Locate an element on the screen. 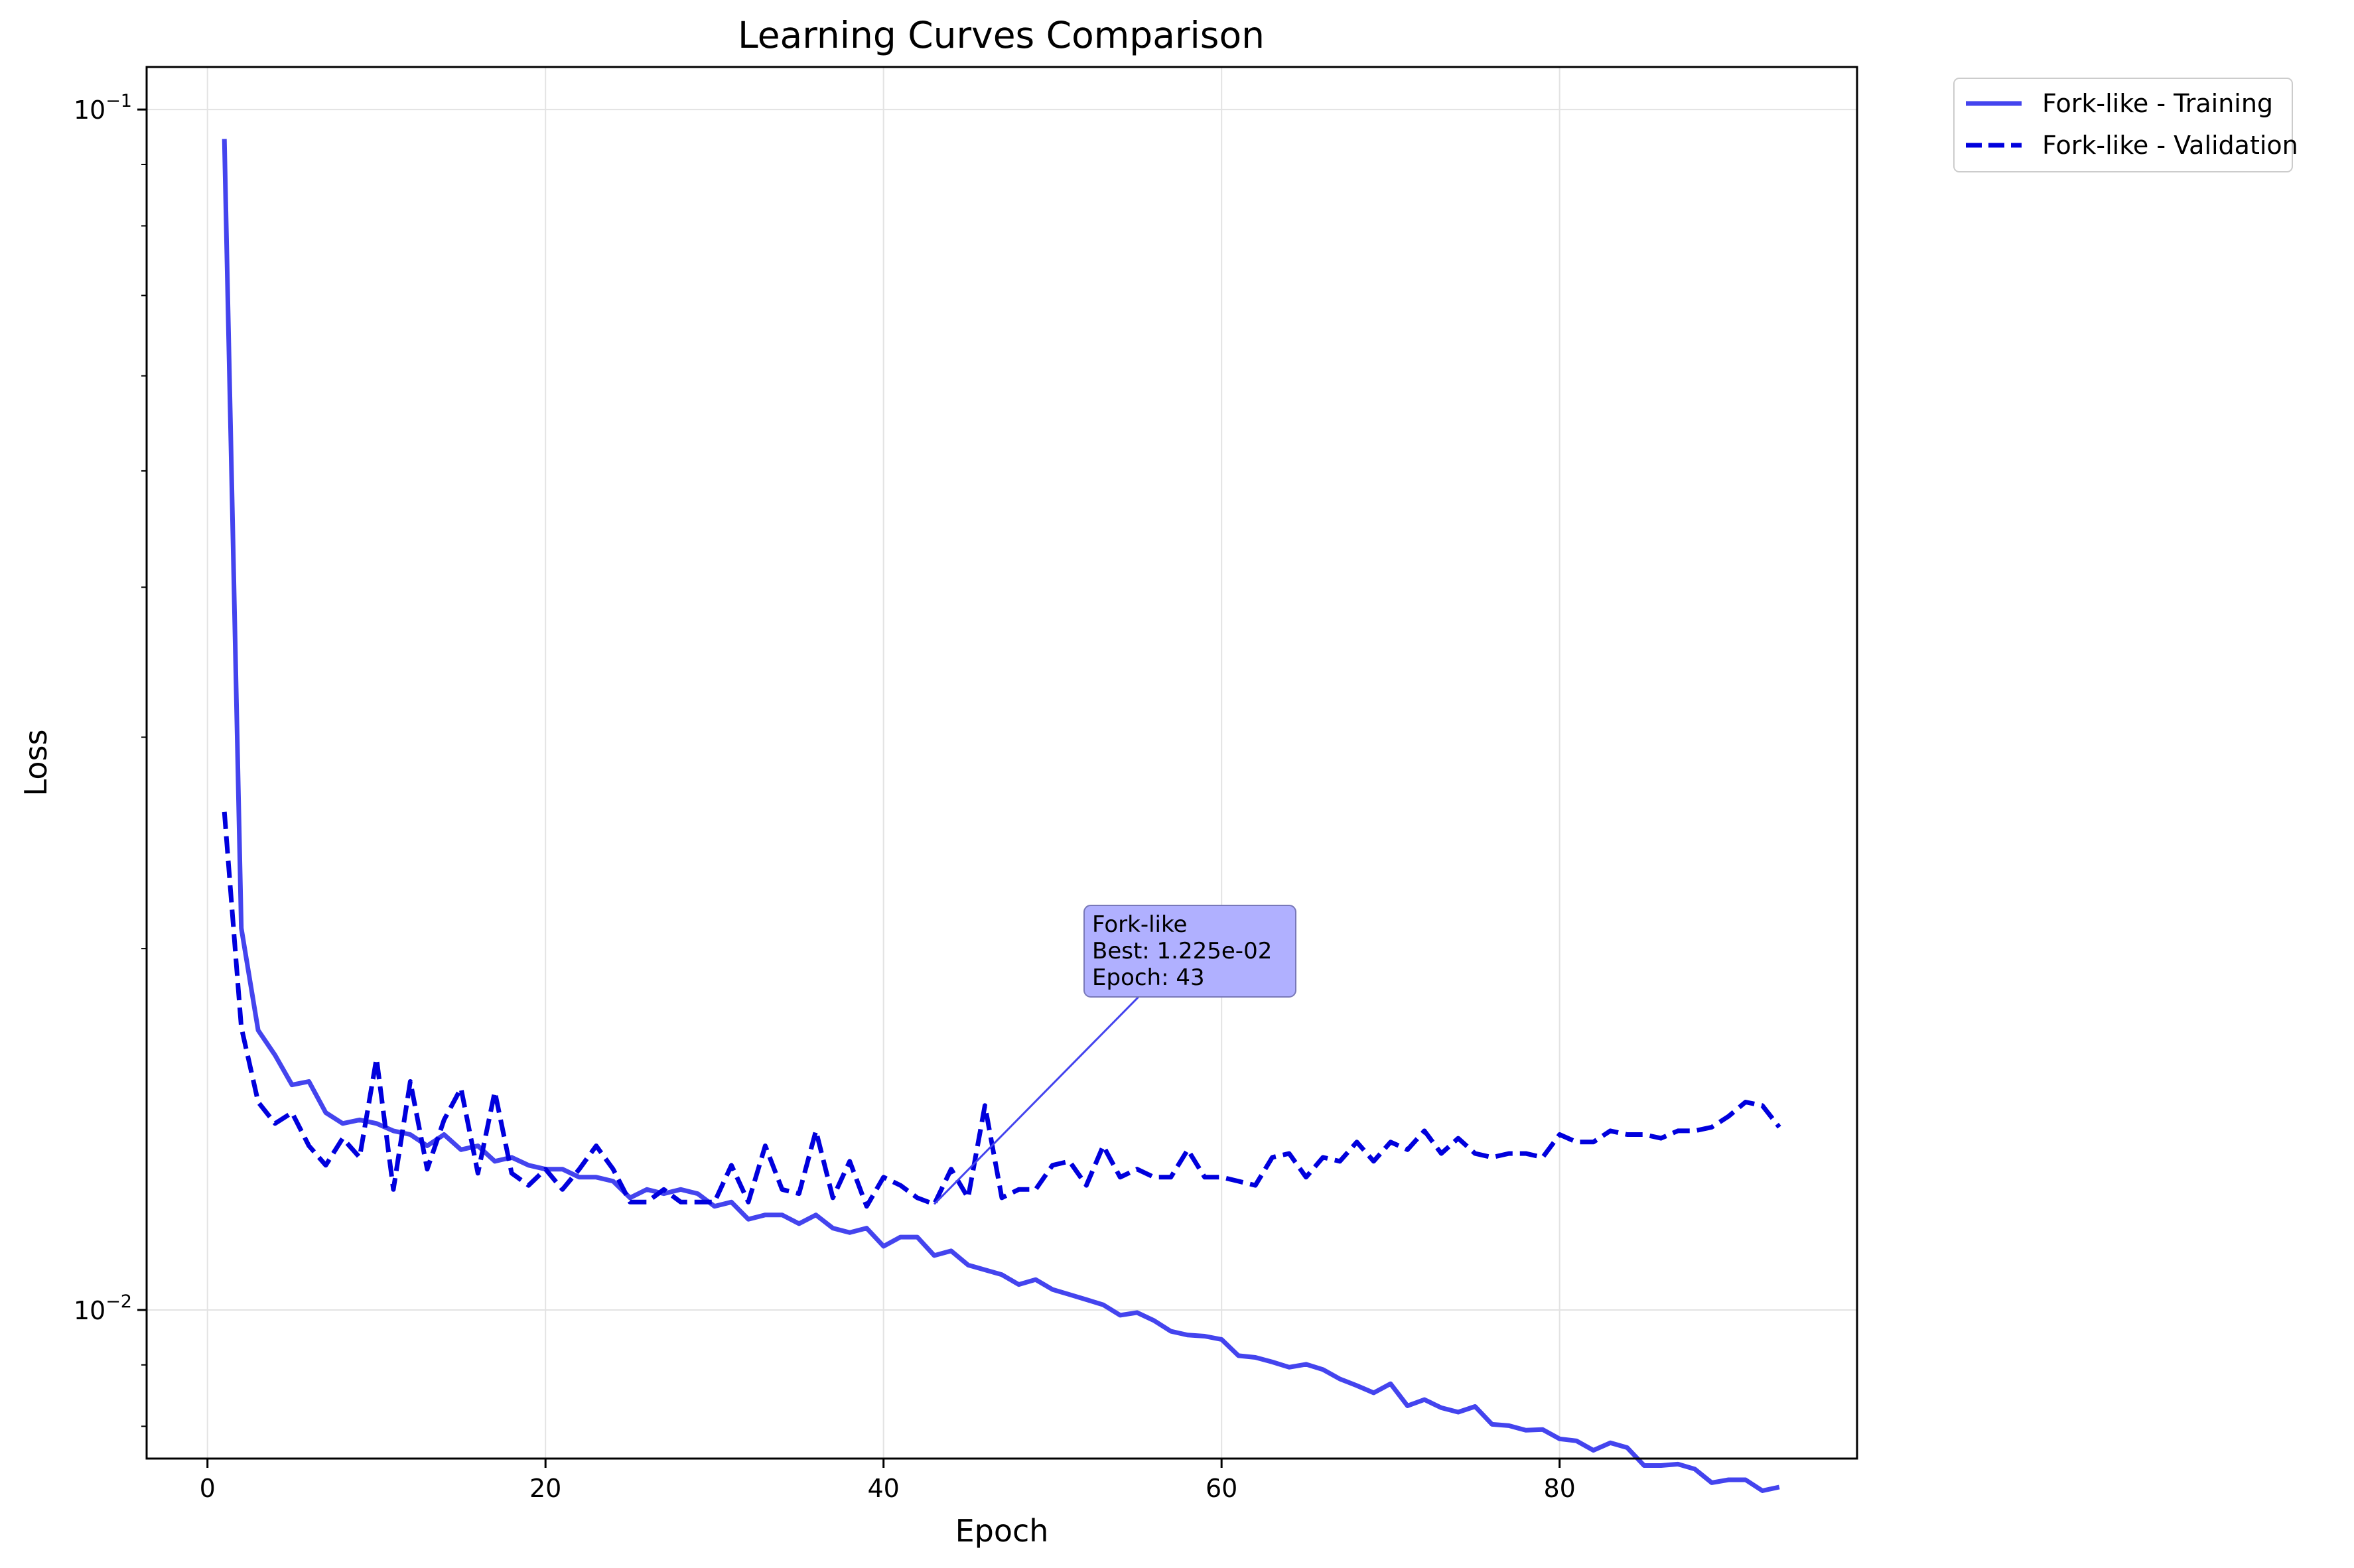 The image size is (2354, 1568). annotation-arrow is located at coordinates (1037, 1100).